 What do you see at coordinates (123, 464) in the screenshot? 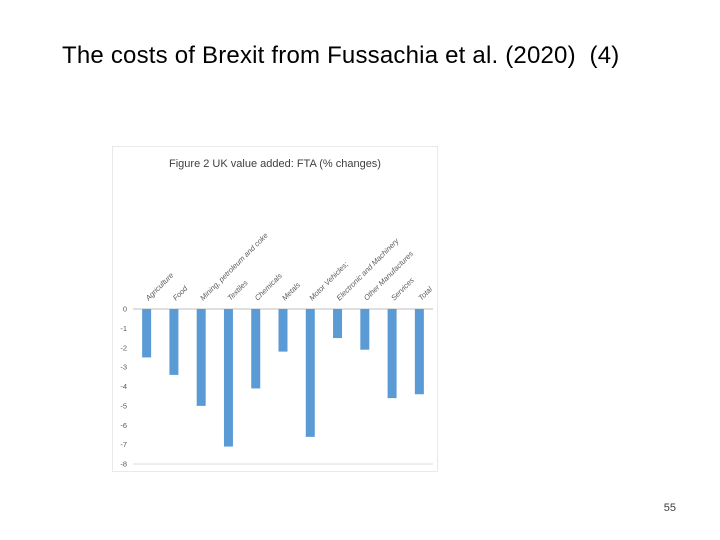
I see `y-tick-label: -8` at bounding box center [123, 464].